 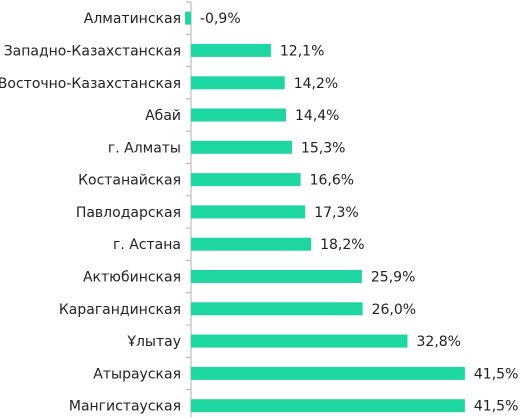 I want to click on category-label: Павлодарская, so click(x=128, y=213).